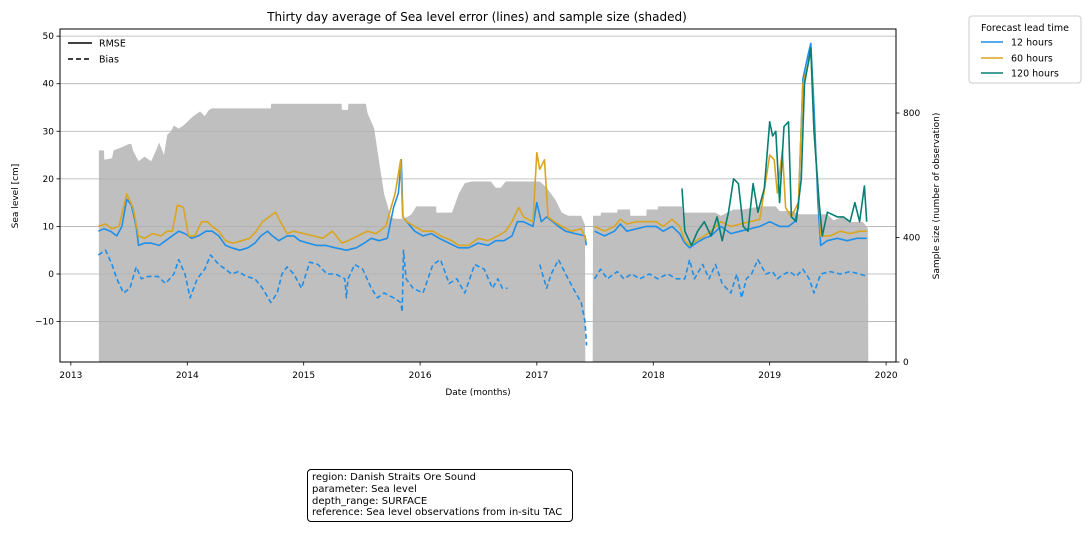 The width and height of the screenshot is (1090, 540). What do you see at coordinates (394, 477) in the screenshot?
I see `info-region: region: Danish Straits Ore Sound` at bounding box center [394, 477].